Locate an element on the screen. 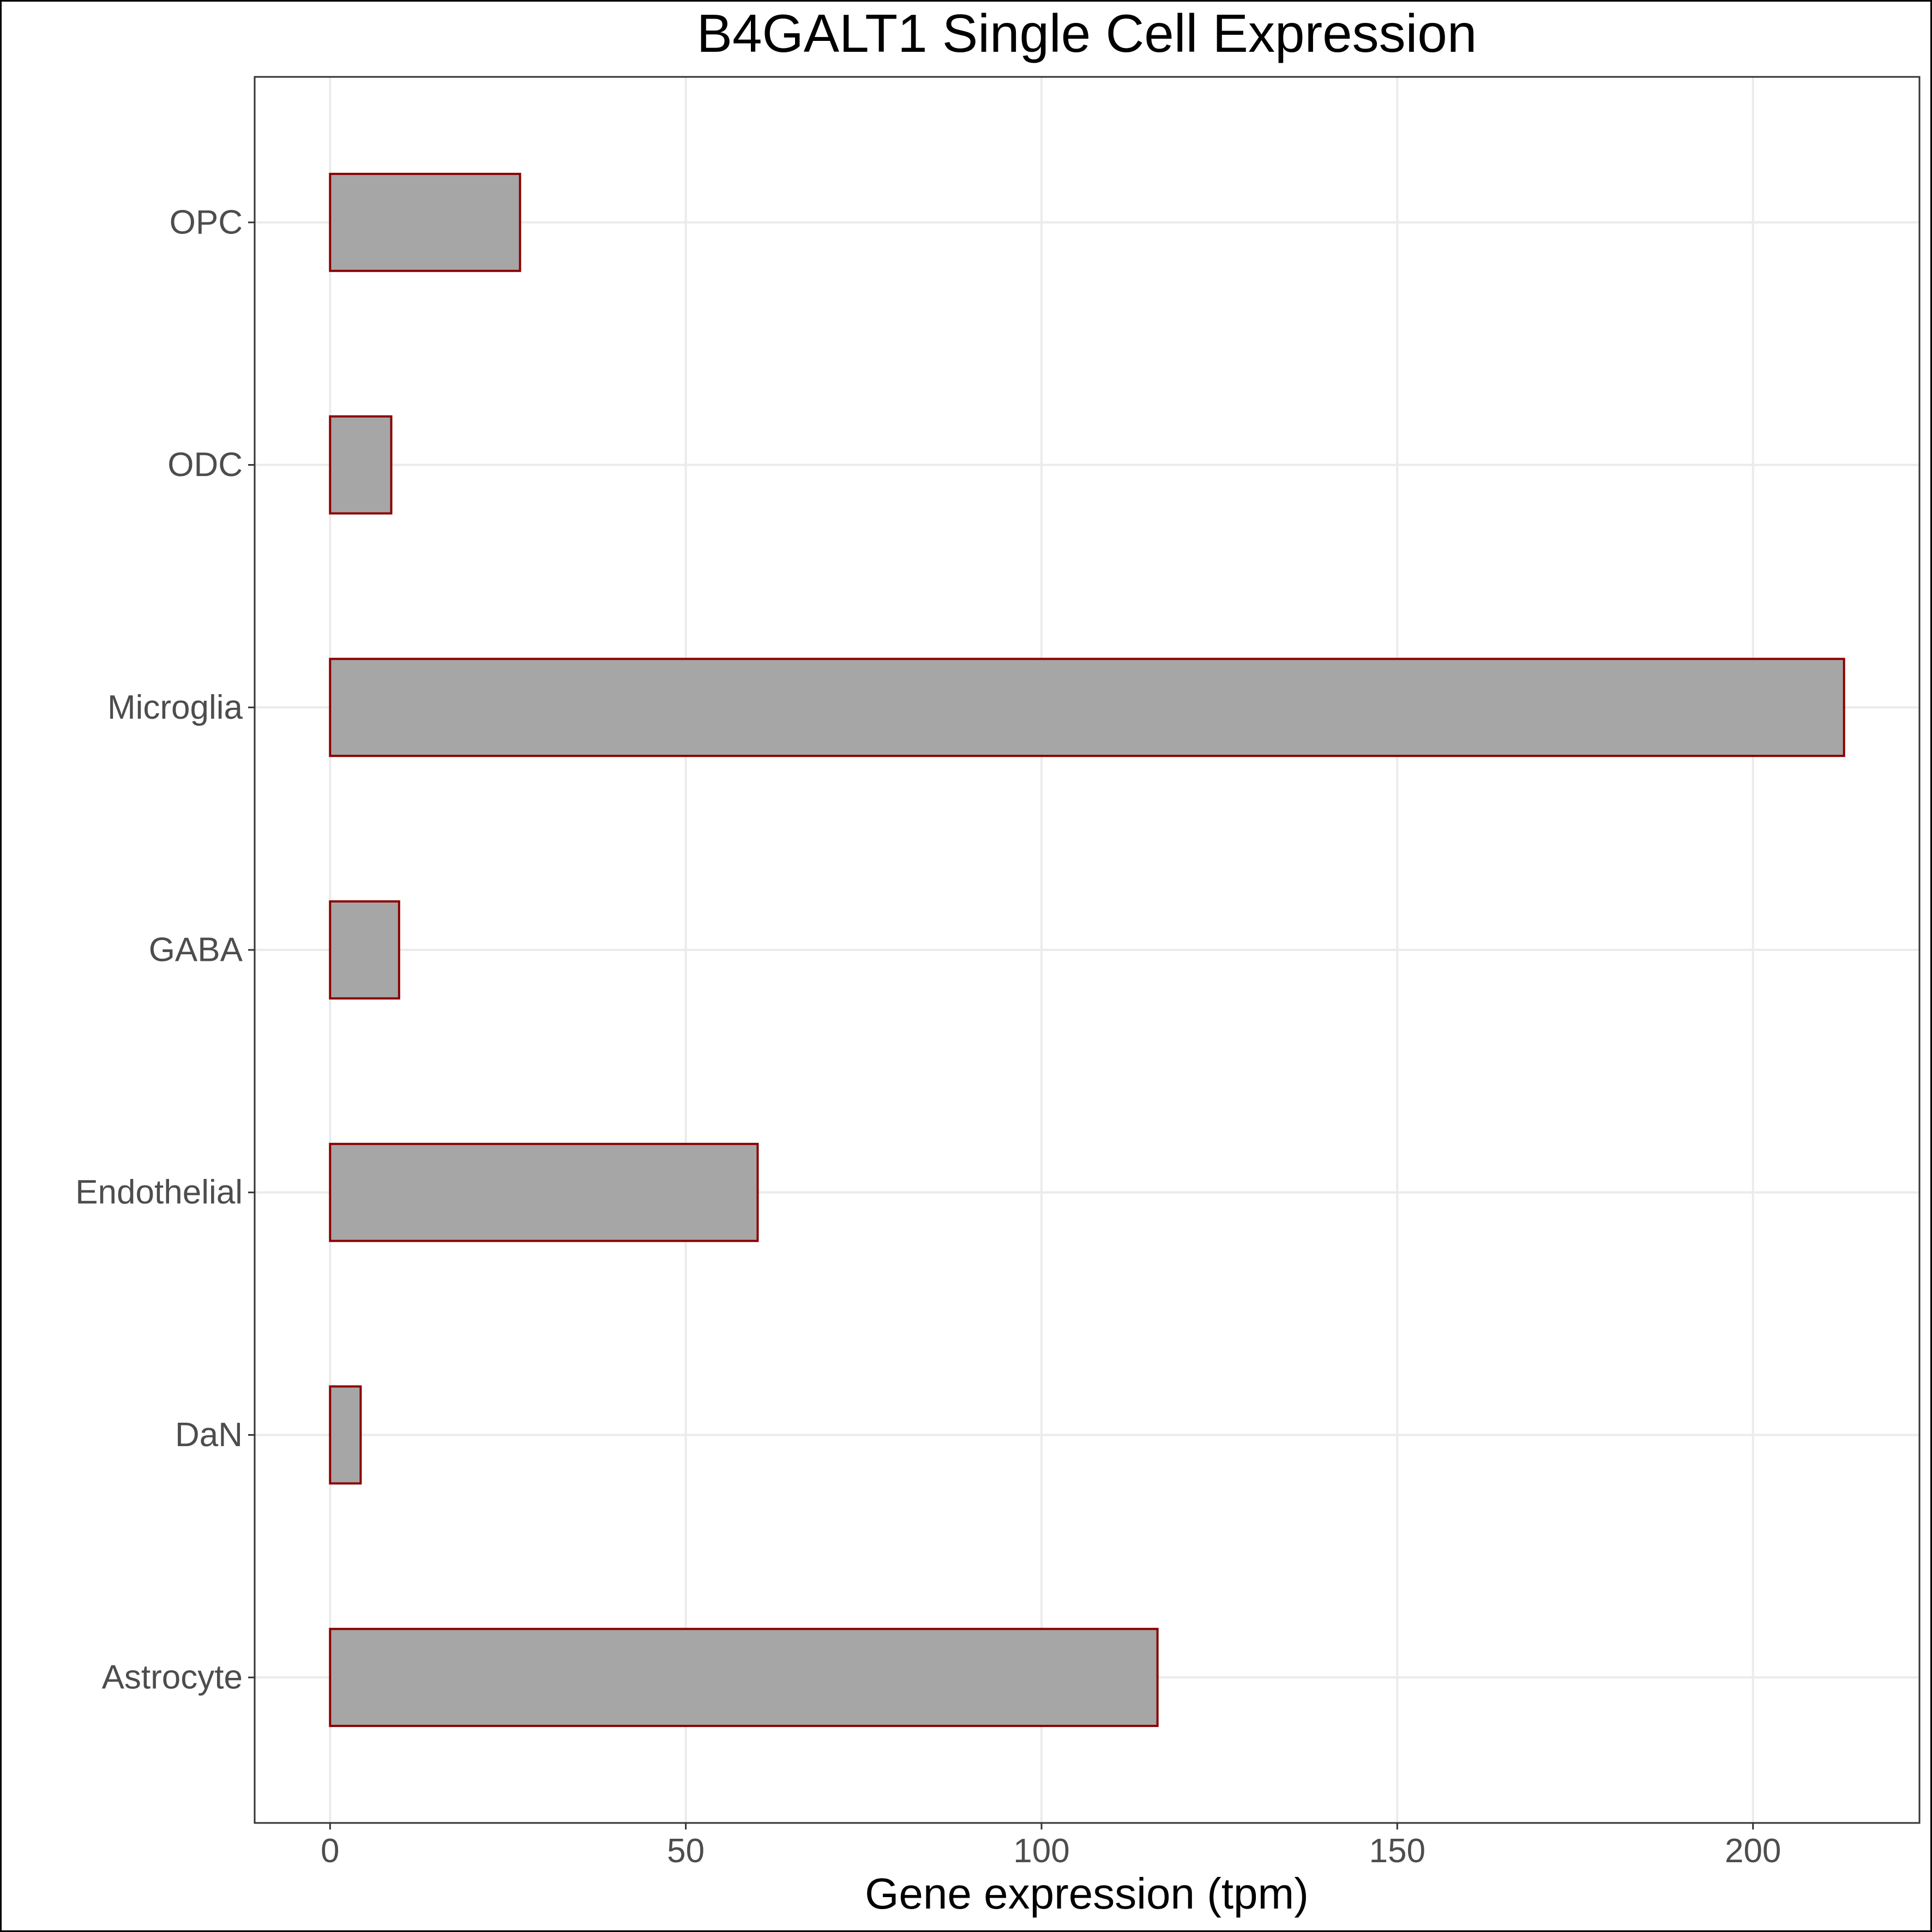 The image size is (1932, 1932). bar-astrocyte is located at coordinates (744, 1678).